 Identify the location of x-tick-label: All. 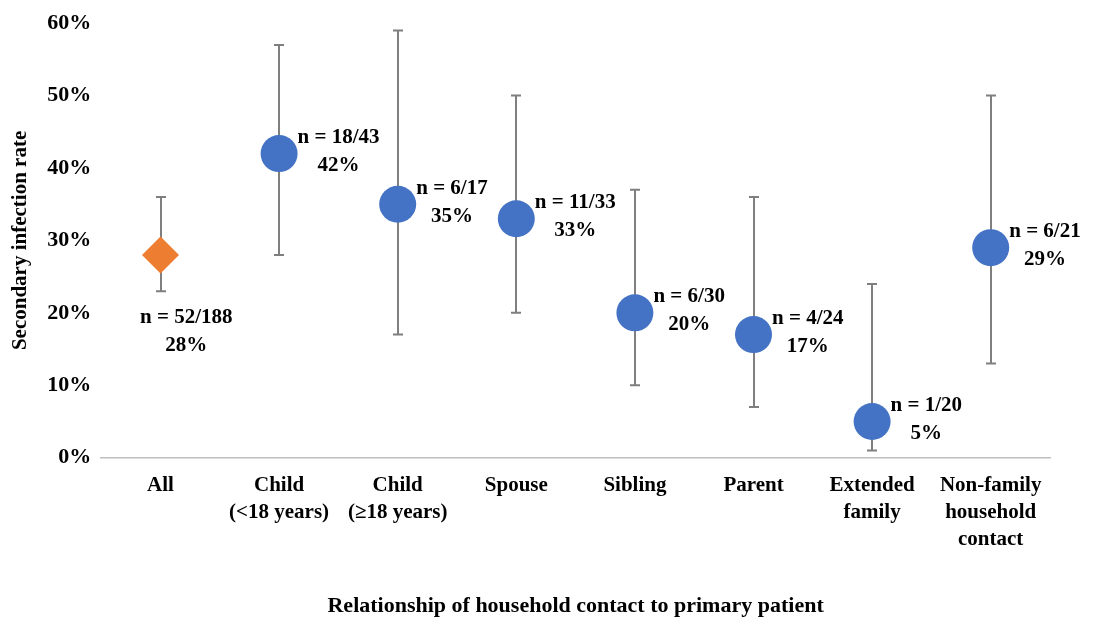
(161, 483).